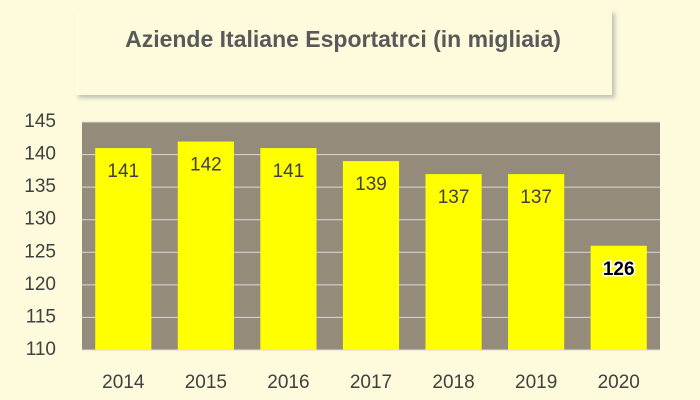 The height and width of the screenshot is (400, 700). Describe the element at coordinates (206, 165) in the screenshot. I see `value-label: 142` at that location.